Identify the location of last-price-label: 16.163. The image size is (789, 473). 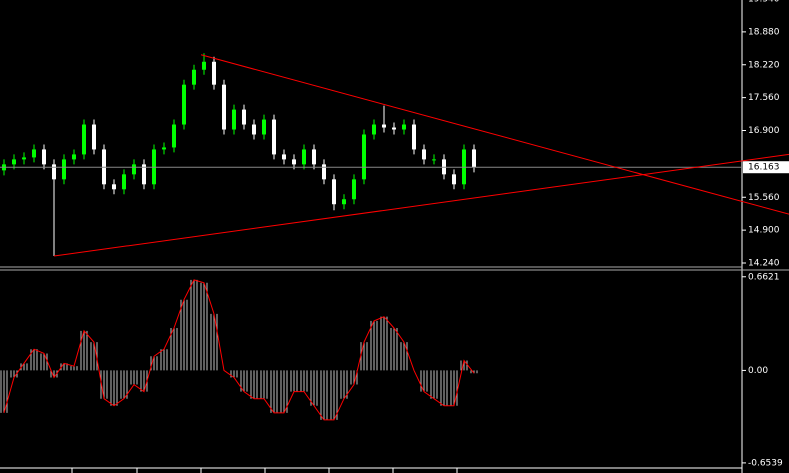
(764, 168).